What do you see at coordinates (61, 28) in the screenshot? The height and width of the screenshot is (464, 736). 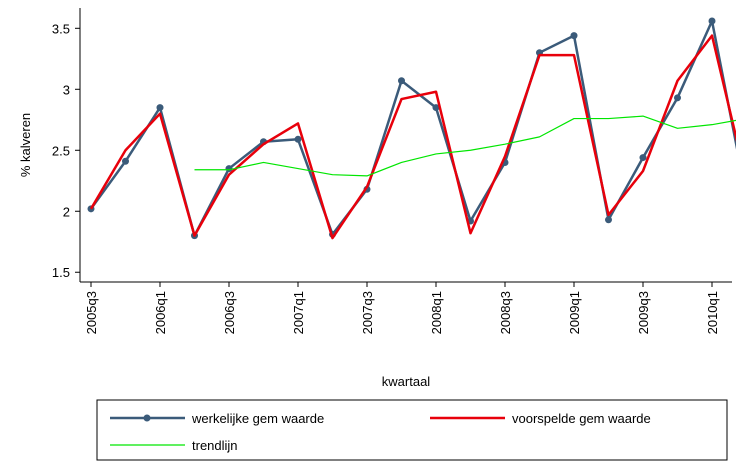 I see `y-tick-label: 3.5` at bounding box center [61, 28].